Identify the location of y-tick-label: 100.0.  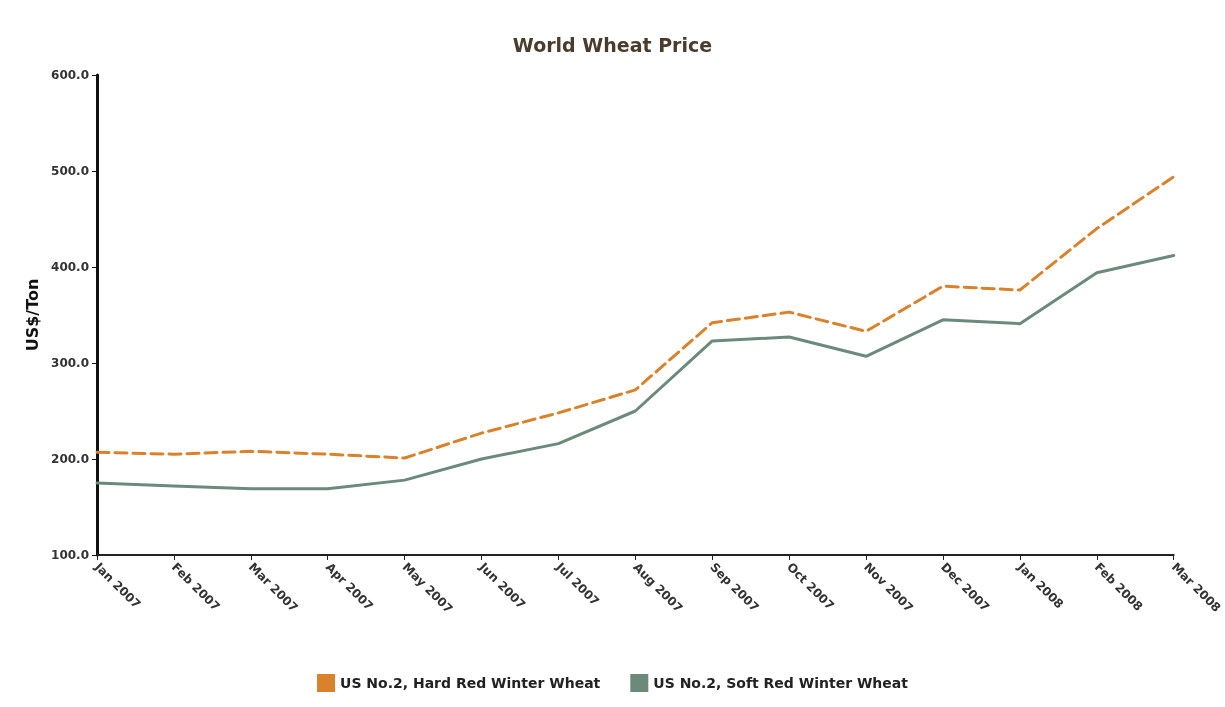
(70, 555).